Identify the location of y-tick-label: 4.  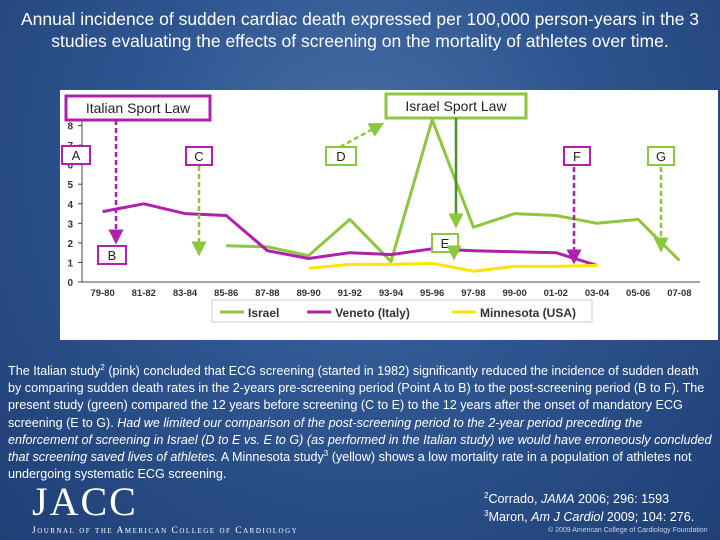
(70, 205).